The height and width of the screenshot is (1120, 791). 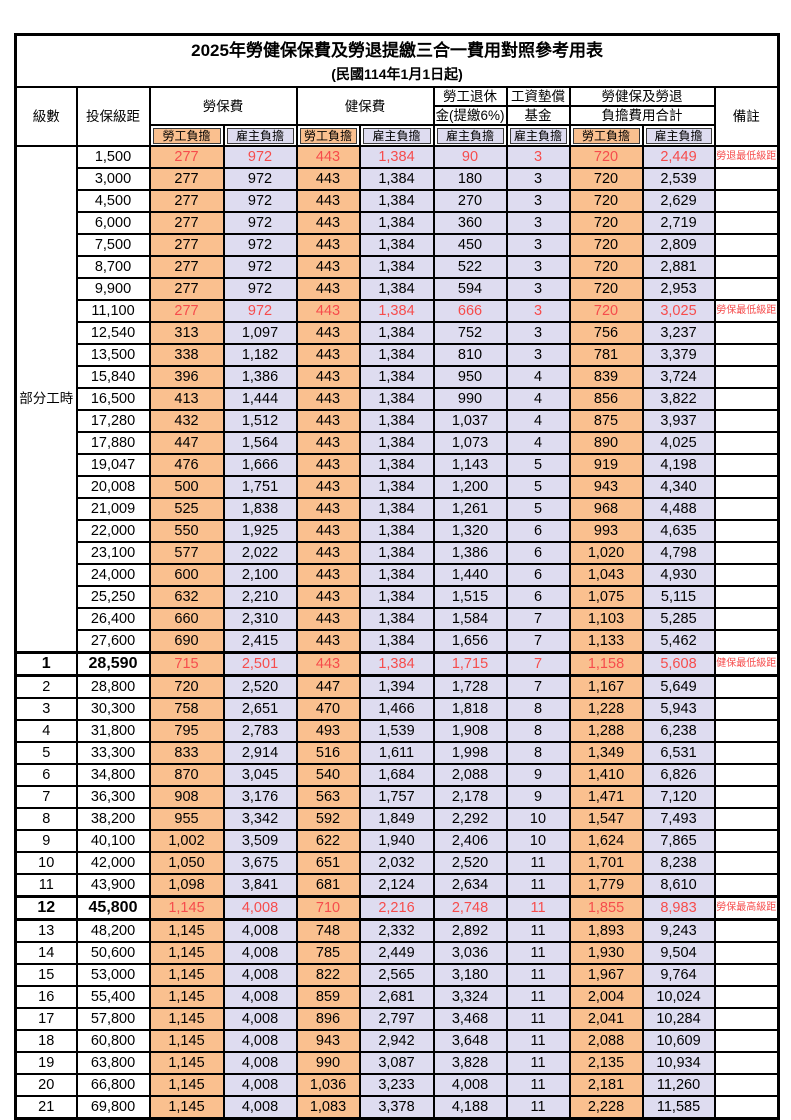 What do you see at coordinates (470, 908) in the screenshot?
I see `cell-pension-employer: 2,748` at bounding box center [470, 908].